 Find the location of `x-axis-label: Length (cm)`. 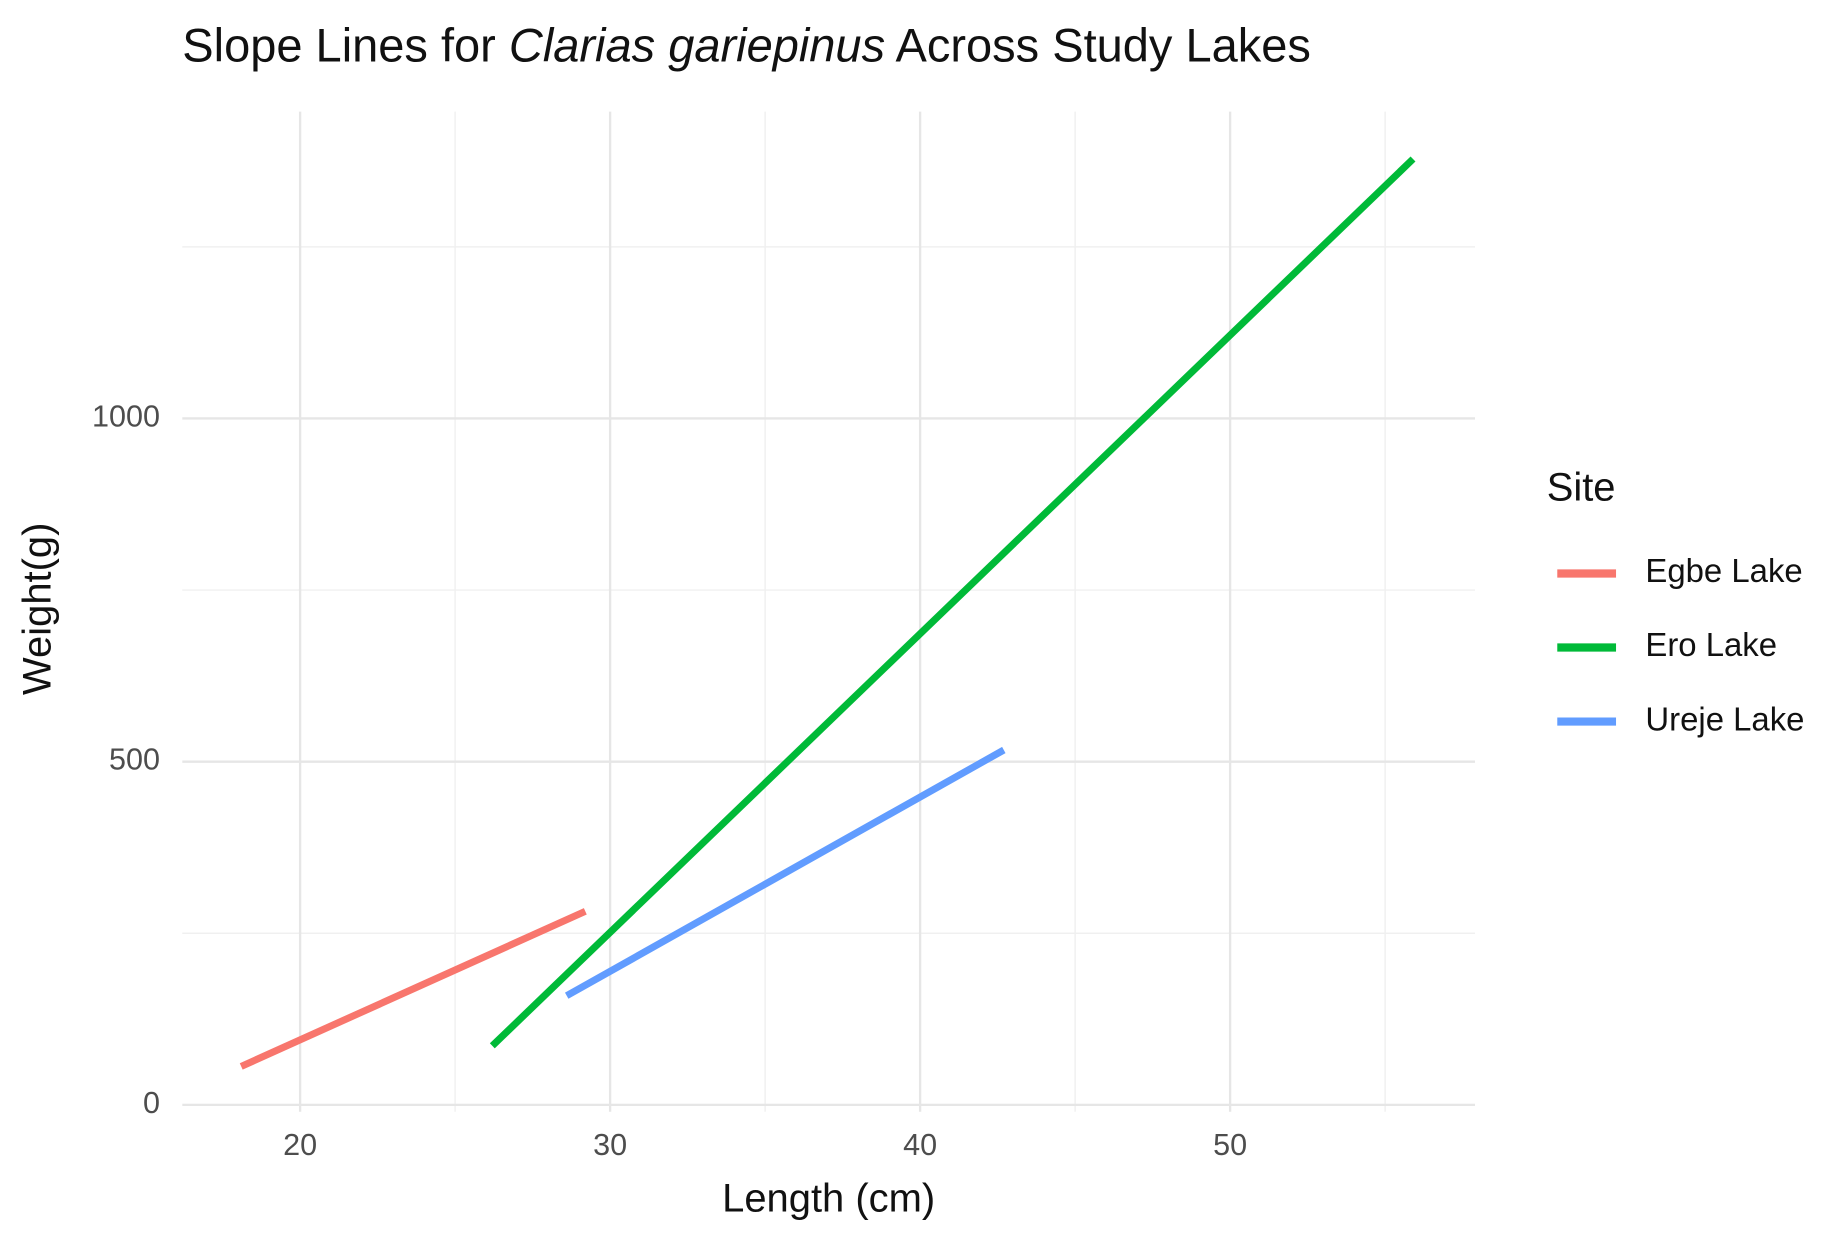

x-axis-label: Length (cm) is located at coordinates (828, 1199).